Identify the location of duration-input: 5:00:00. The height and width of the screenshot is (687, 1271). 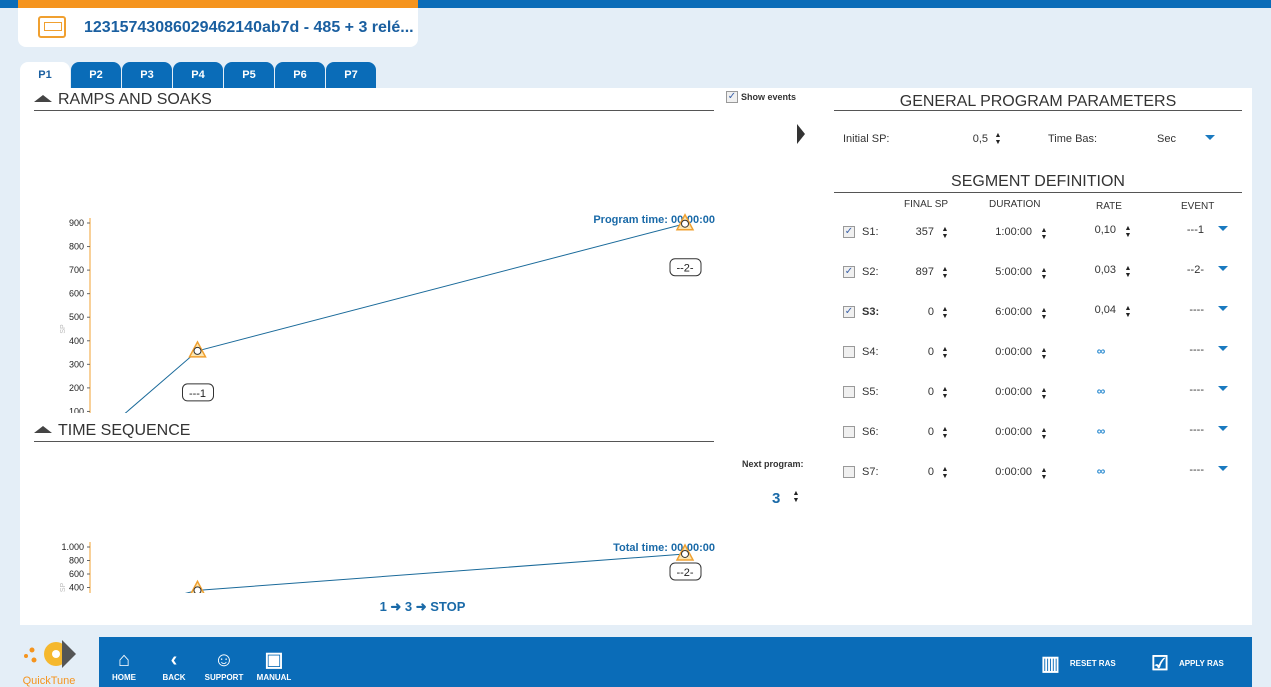
(1013, 272).